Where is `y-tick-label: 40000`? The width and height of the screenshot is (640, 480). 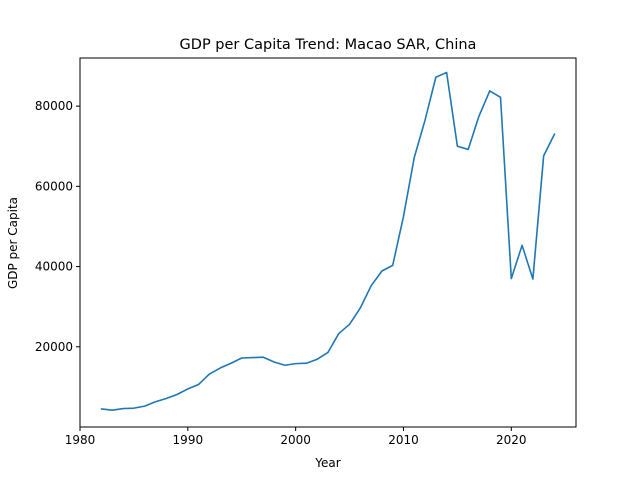
y-tick-label: 40000 is located at coordinates (54, 267).